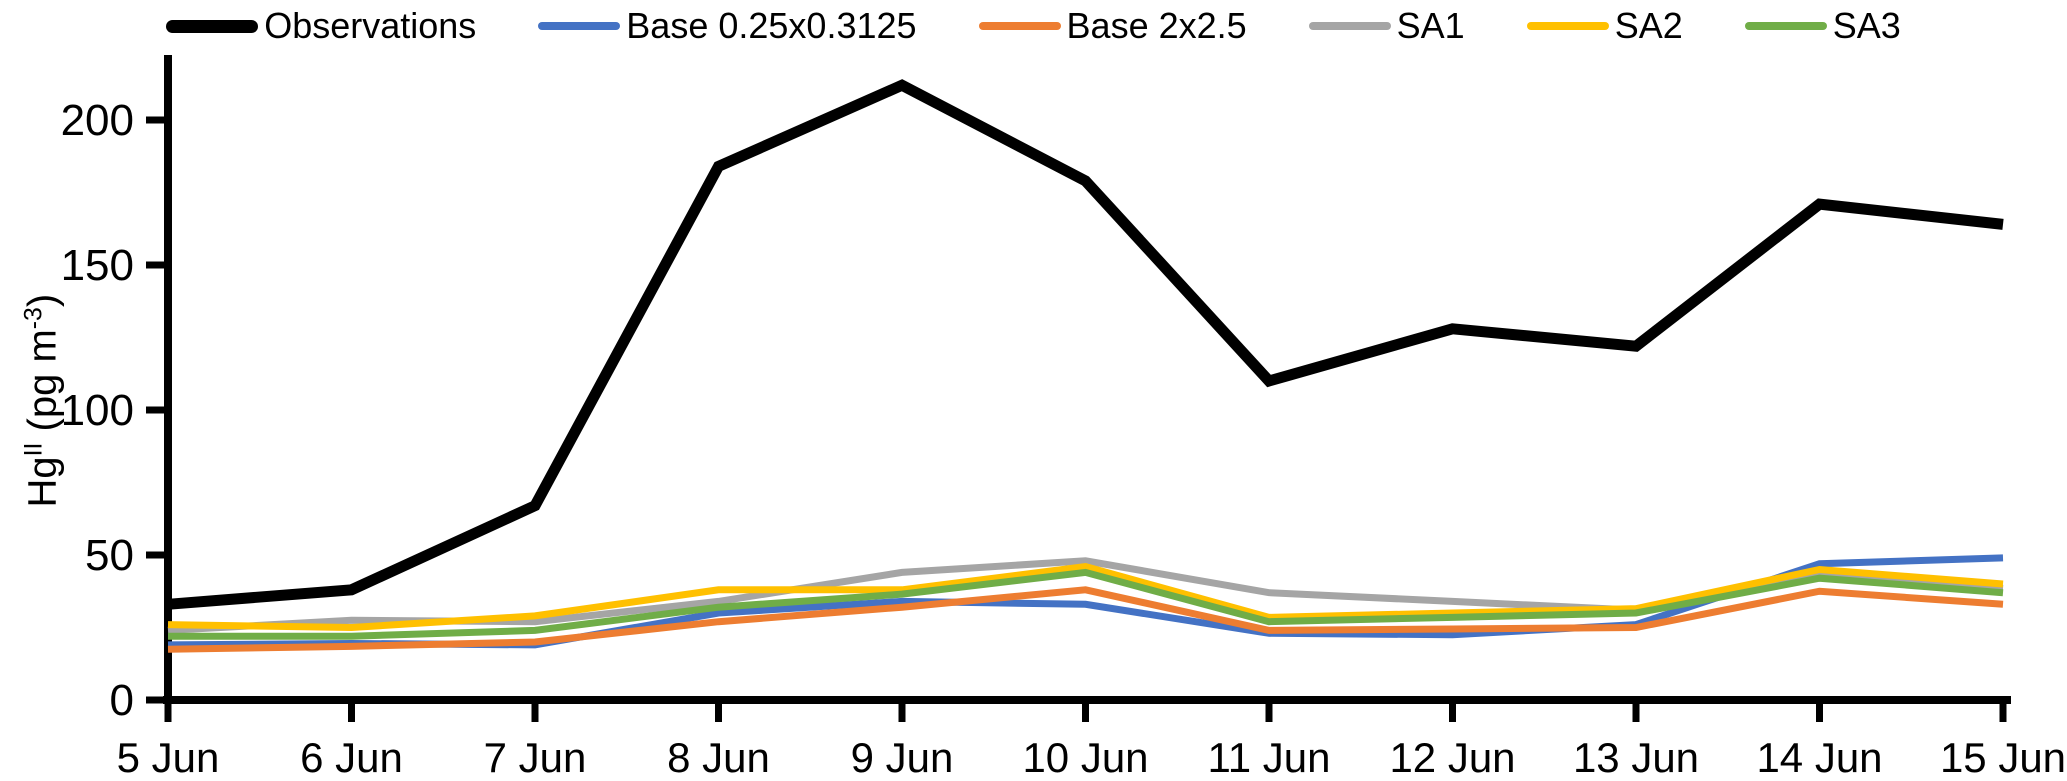 Image resolution: width=2067 pixels, height=781 pixels. Describe the element at coordinates (1819, 757) in the screenshot. I see `x-tick-label: 14 Jun` at that location.